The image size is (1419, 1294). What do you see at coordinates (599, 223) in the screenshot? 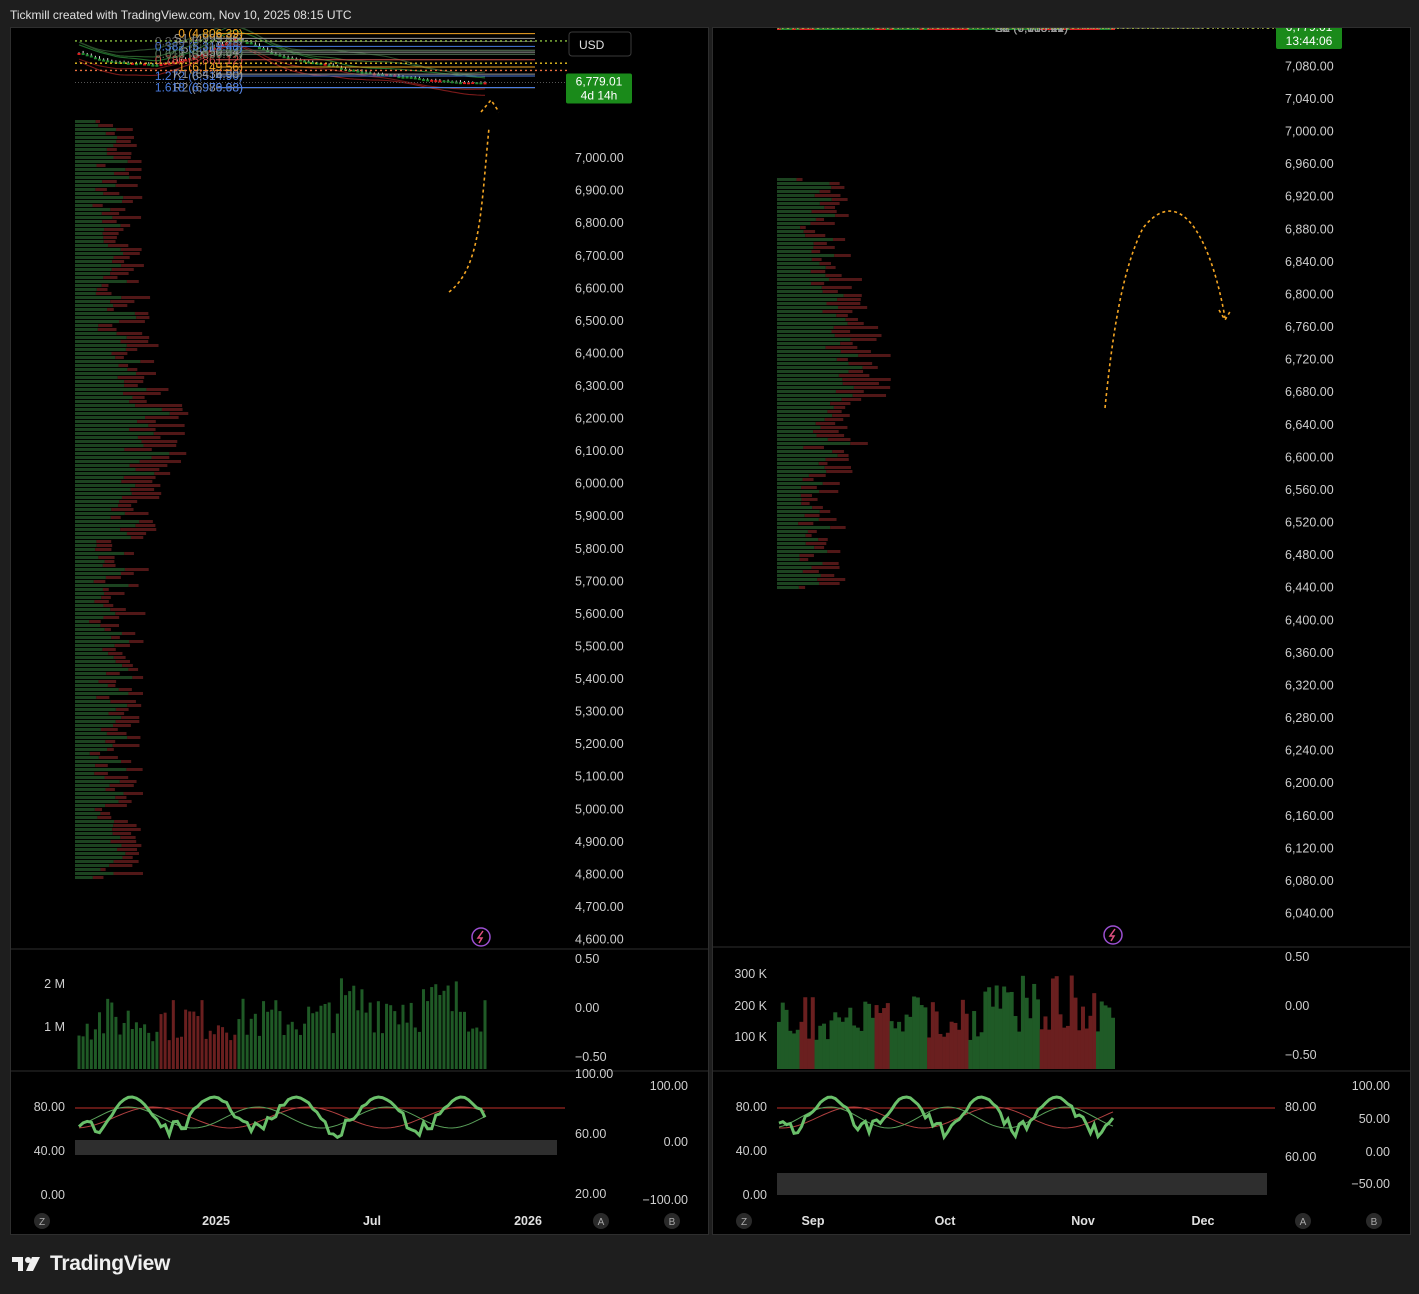
I see `price-axis-label: 6,800.00` at bounding box center [599, 223].